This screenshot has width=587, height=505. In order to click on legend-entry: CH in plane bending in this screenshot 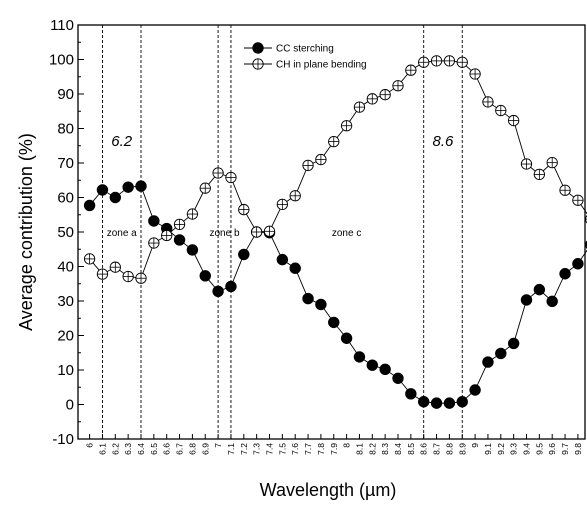, I will do `click(321, 65)`.